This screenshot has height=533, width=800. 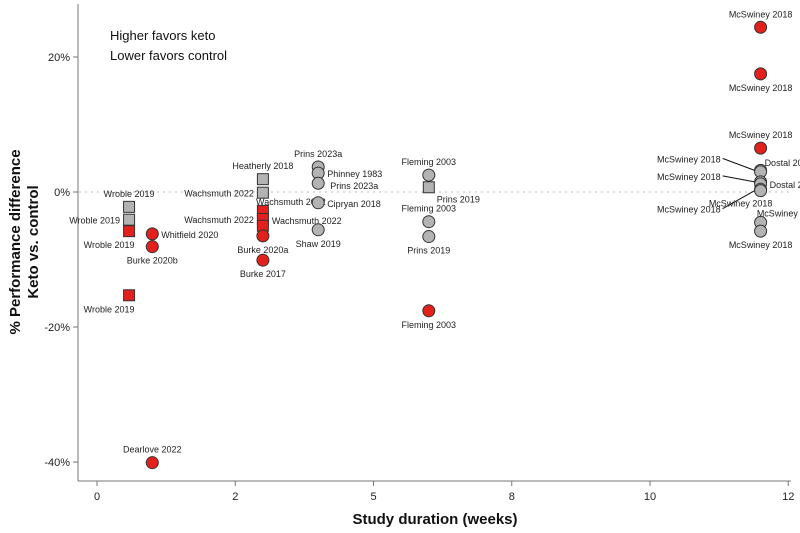 I want to click on data-point-group: Heatherly 2018, so click(x=262, y=173).